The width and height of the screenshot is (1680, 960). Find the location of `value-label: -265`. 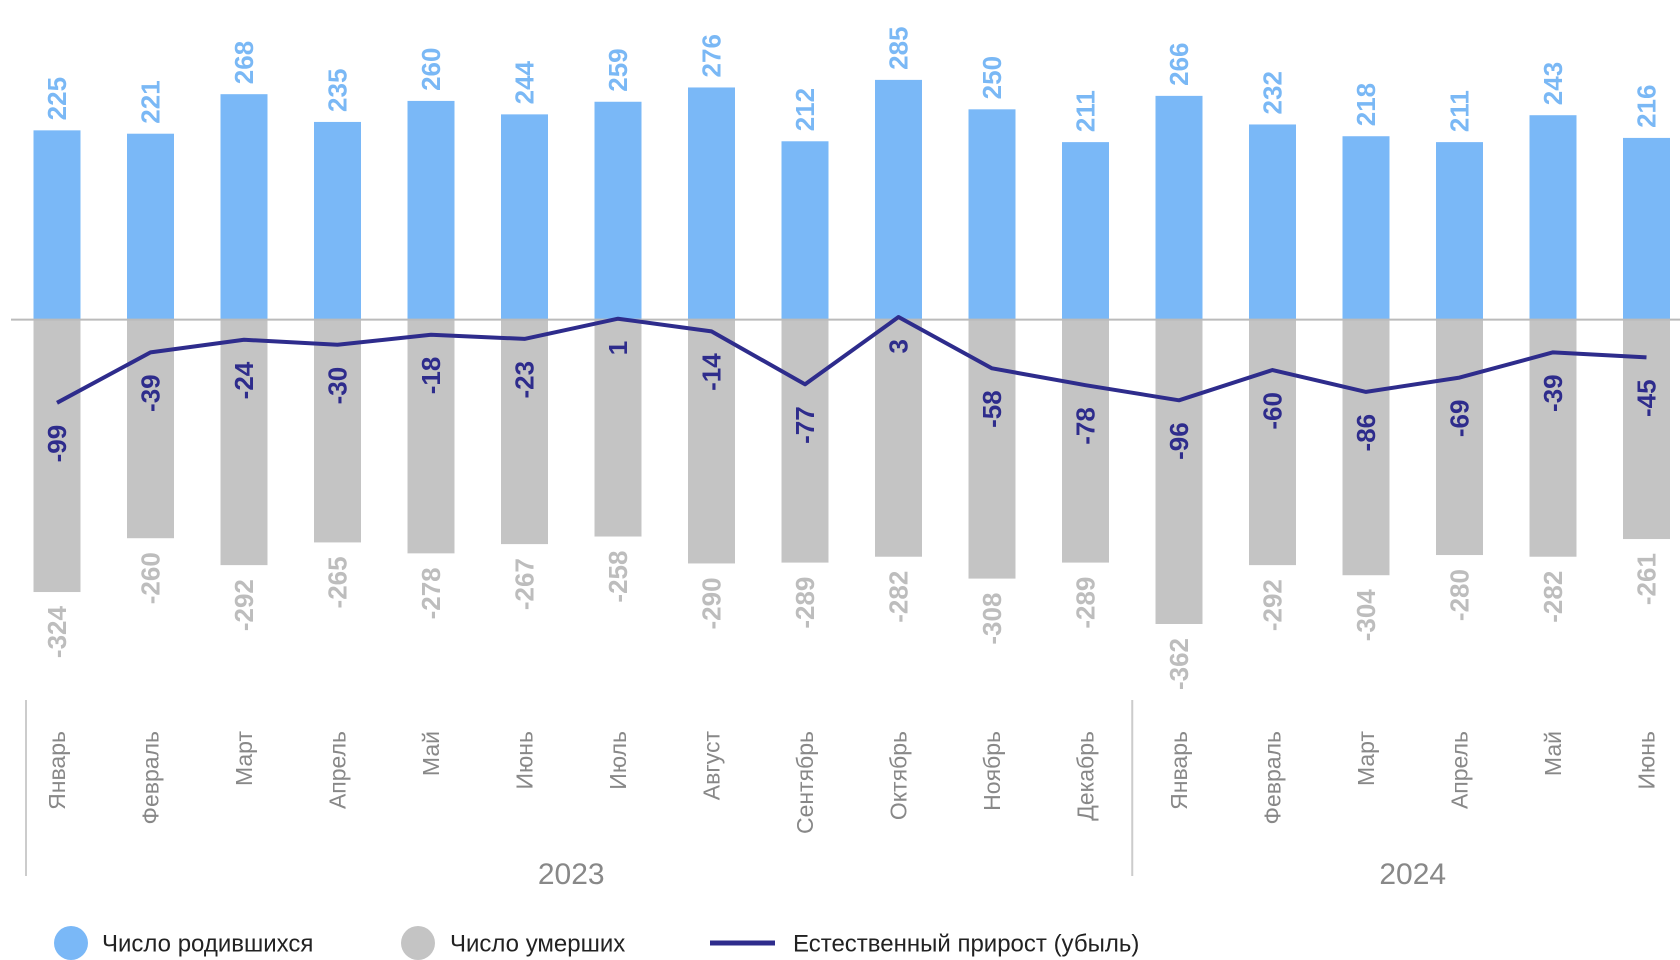

value-label: -265 is located at coordinates (337, 582).